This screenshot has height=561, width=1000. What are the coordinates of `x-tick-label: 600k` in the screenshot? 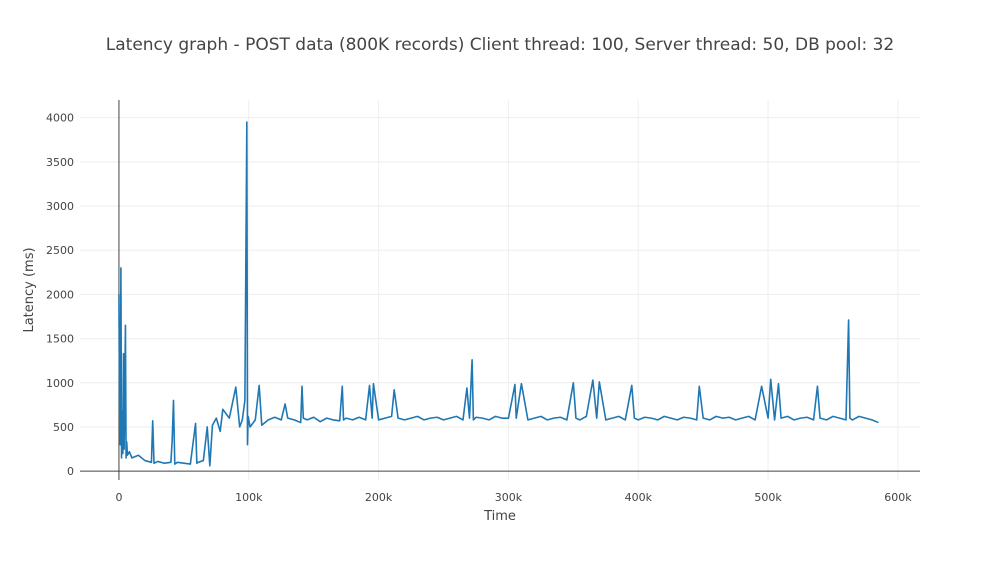 It's located at (898, 497).